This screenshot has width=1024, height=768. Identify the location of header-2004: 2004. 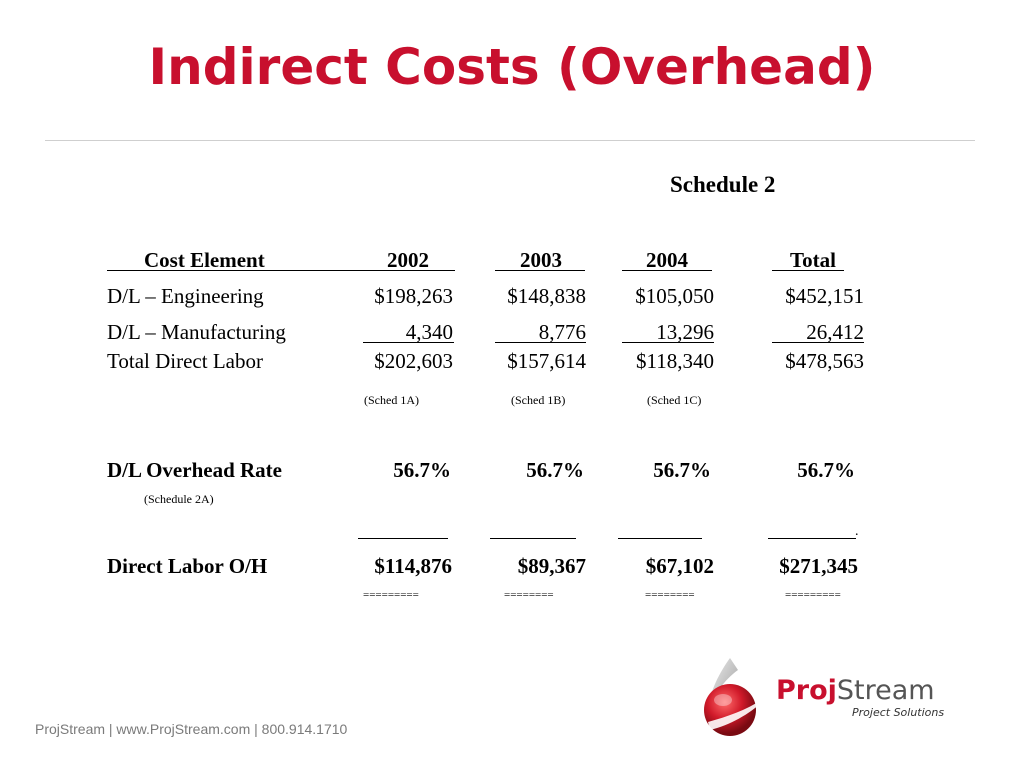
(667, 260).